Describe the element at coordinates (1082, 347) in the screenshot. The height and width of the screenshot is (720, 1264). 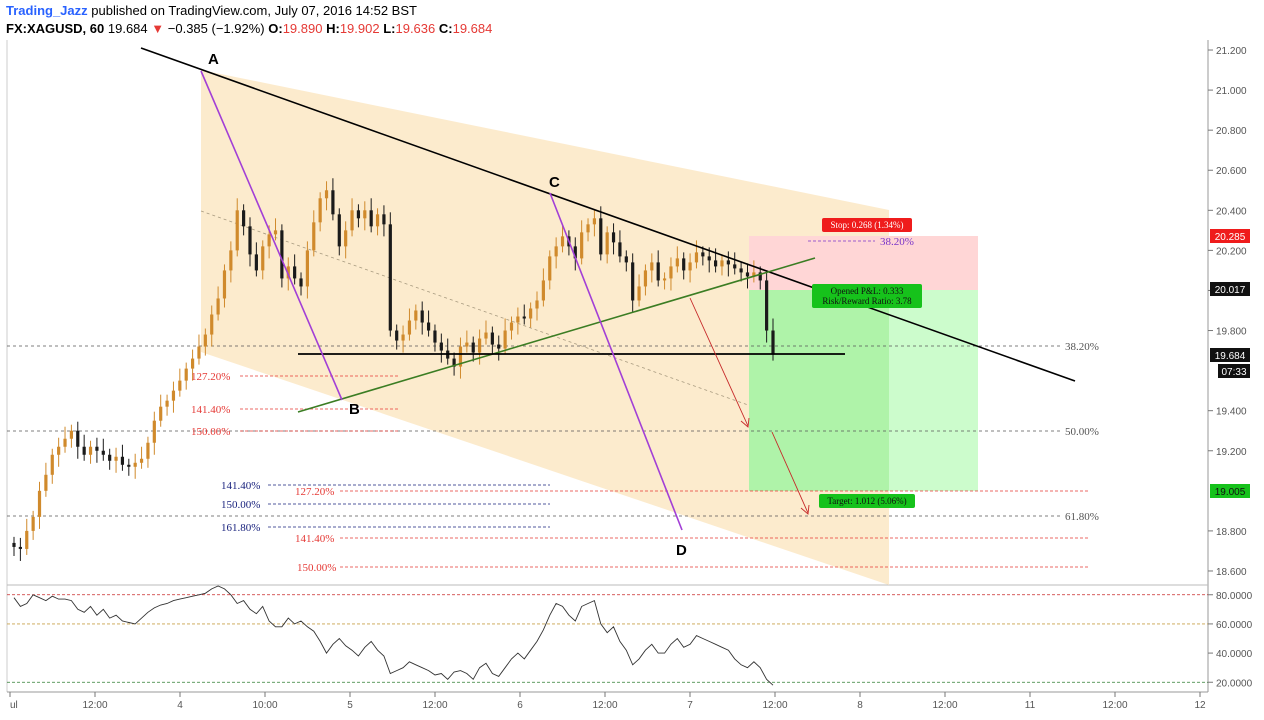
I see `retrace-label-38: 38.20%` at that location.